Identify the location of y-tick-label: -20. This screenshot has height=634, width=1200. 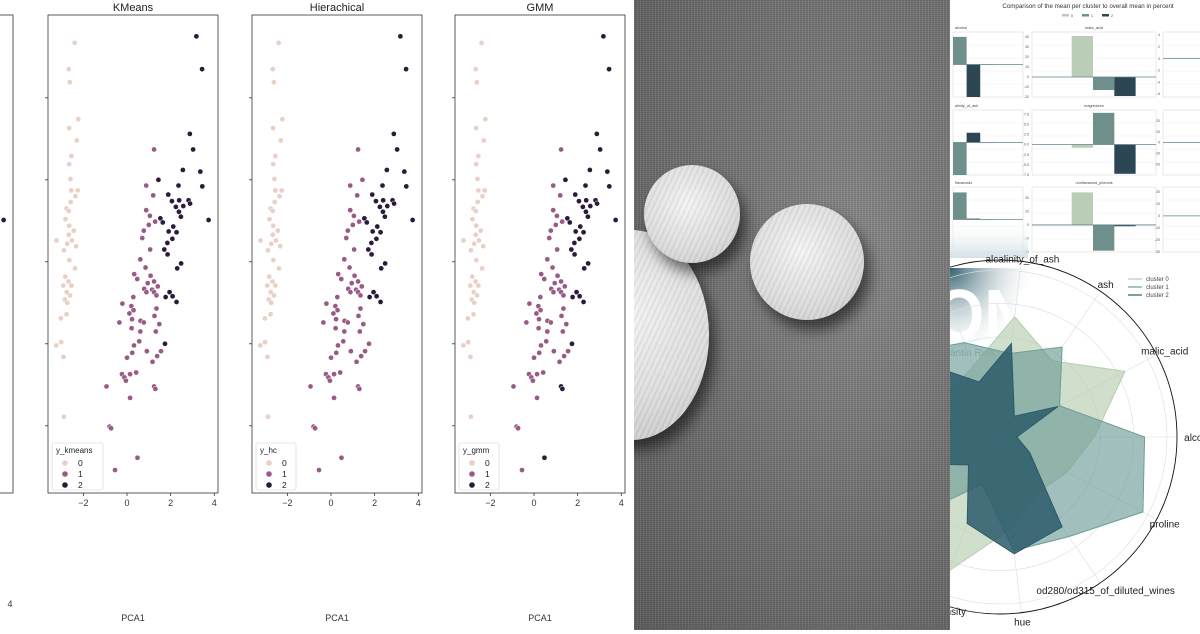
(1026, 97).